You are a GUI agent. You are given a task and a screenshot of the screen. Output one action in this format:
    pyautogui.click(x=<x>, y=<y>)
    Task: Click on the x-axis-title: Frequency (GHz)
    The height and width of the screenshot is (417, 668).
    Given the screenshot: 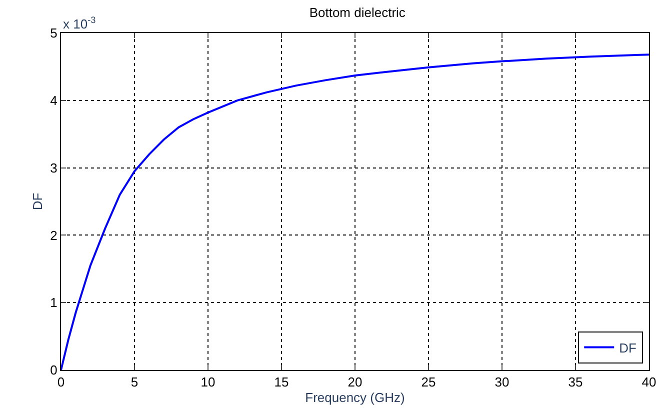 What is the action you would take?
    pyautogui.click(x=355, y=398)
    